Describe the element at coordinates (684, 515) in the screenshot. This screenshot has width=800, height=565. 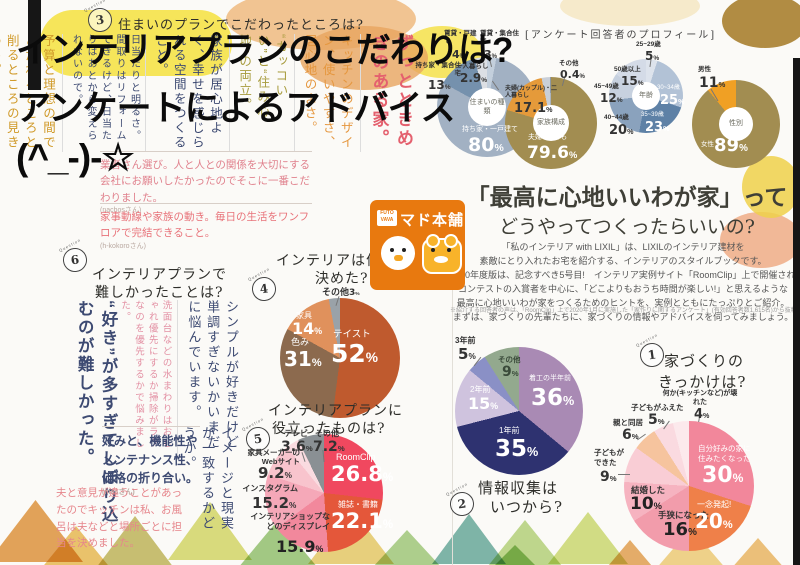
I see `q1-label-cramped: 手狭になった` at that location.